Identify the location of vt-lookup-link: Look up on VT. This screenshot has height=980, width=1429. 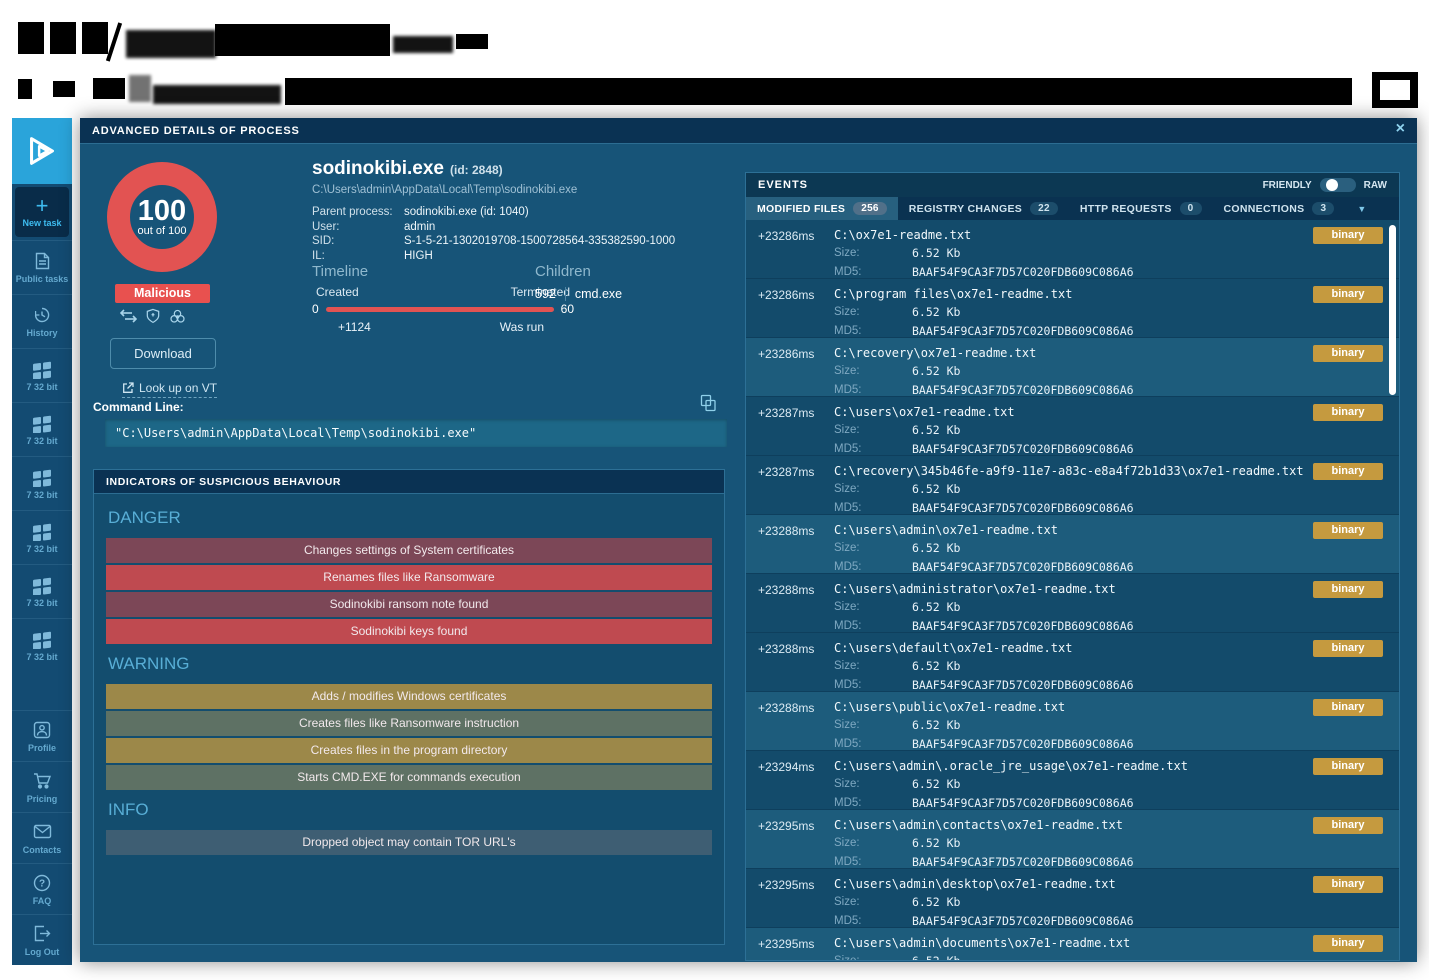
(170, 389).